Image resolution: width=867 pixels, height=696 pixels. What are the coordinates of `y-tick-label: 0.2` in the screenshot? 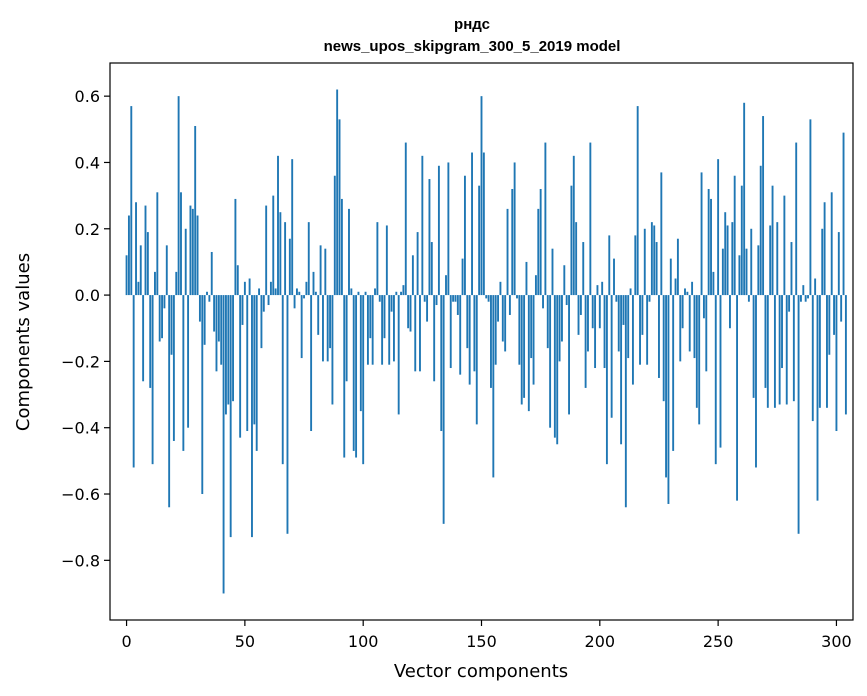 It's located at (87, 229).